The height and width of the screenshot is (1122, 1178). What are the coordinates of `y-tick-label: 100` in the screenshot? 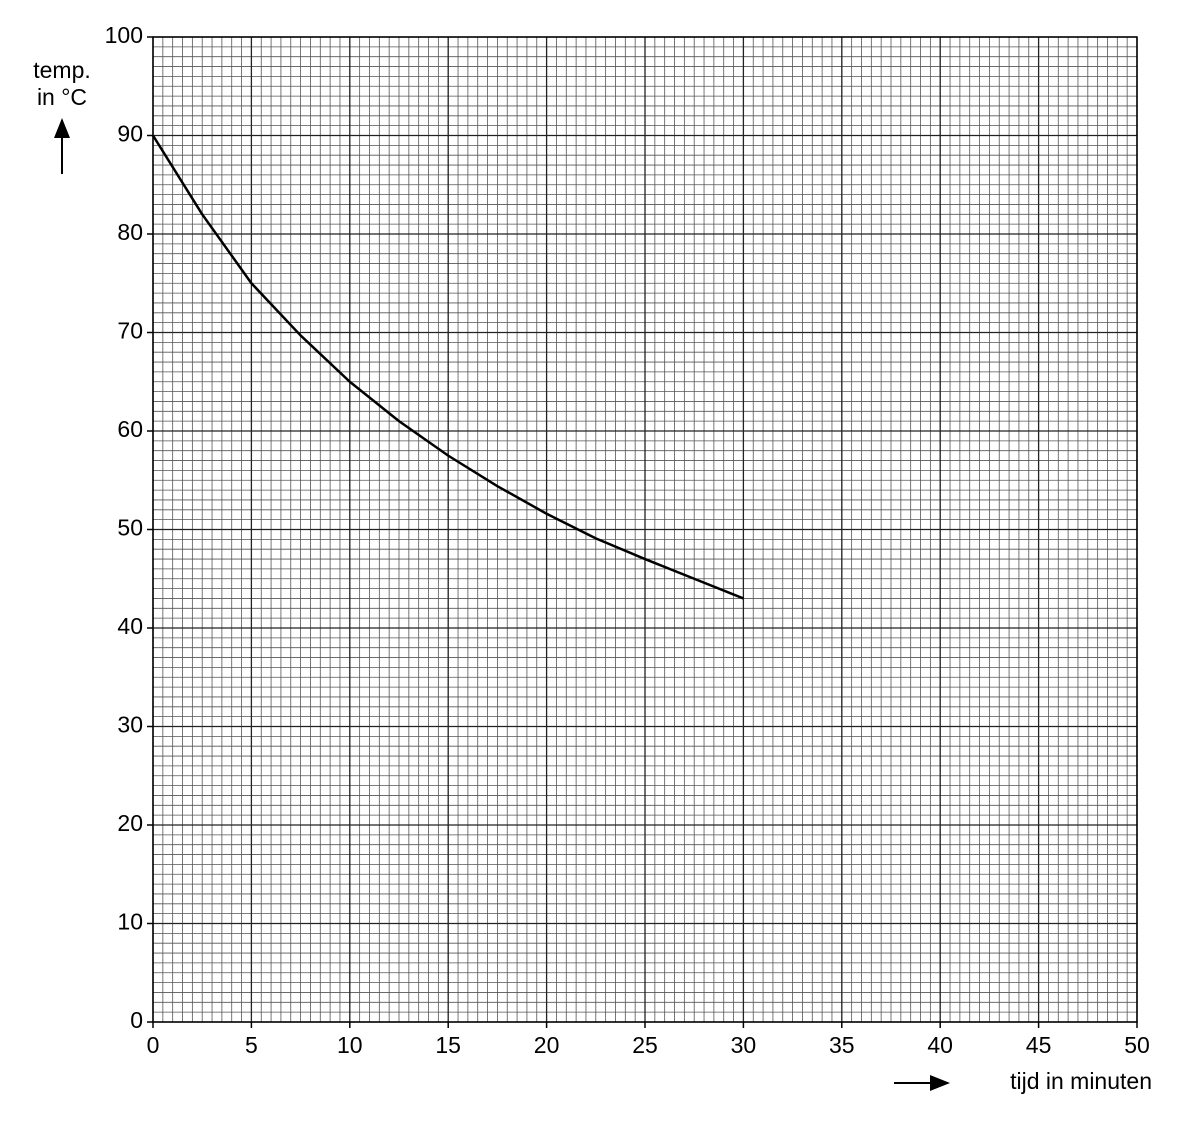 It's located at (124, 35).